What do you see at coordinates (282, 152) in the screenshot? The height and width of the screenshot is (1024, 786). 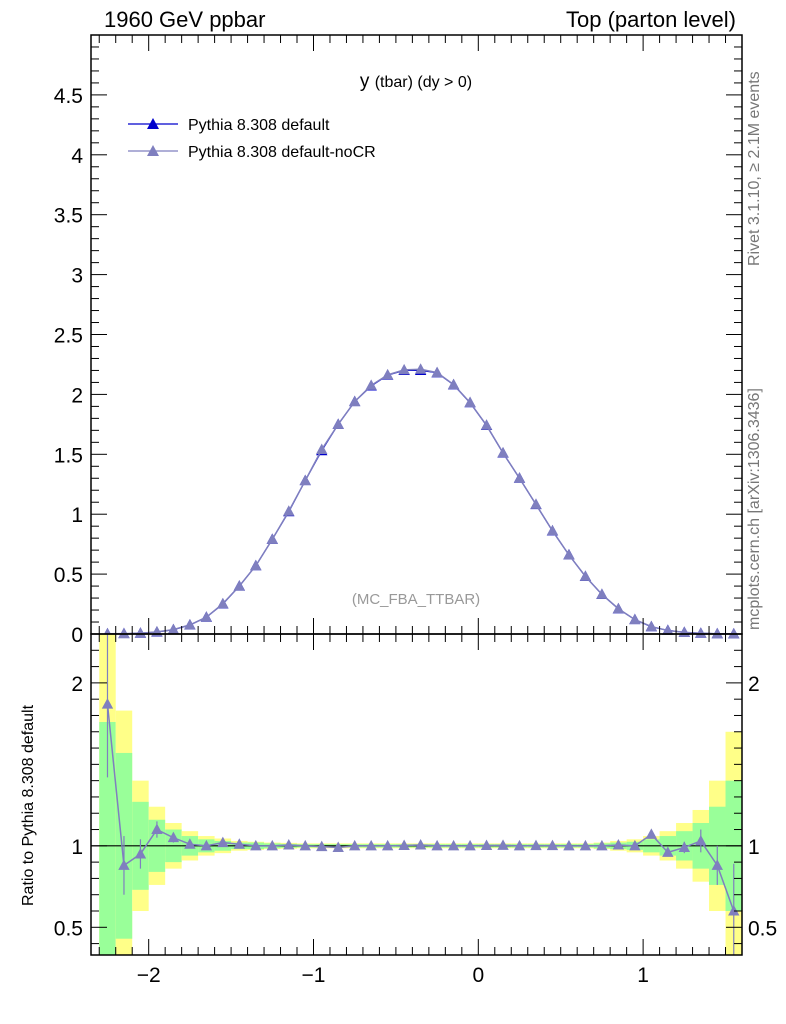 I see `legend-label-series2: Pythia 8.308 default-noCR` at bounding box center [282, 152].